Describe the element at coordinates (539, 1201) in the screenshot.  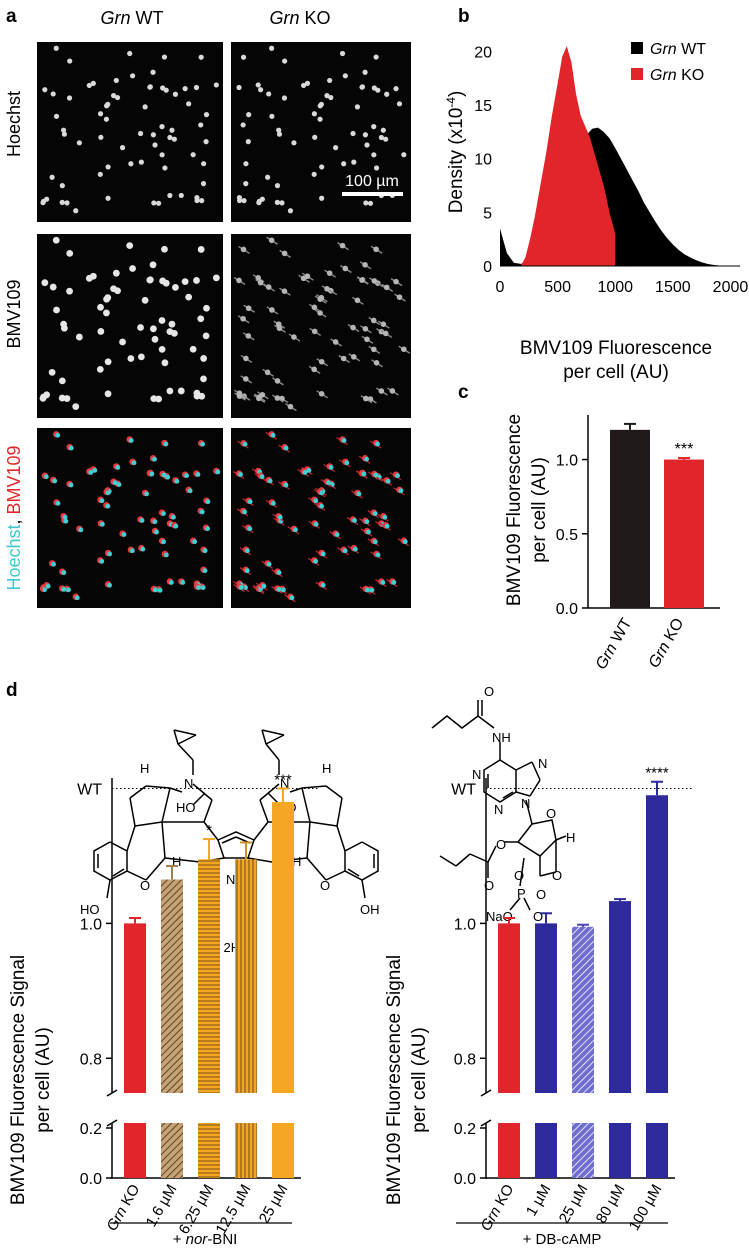
I see `dr-x-tick: 1 µM` at that location.